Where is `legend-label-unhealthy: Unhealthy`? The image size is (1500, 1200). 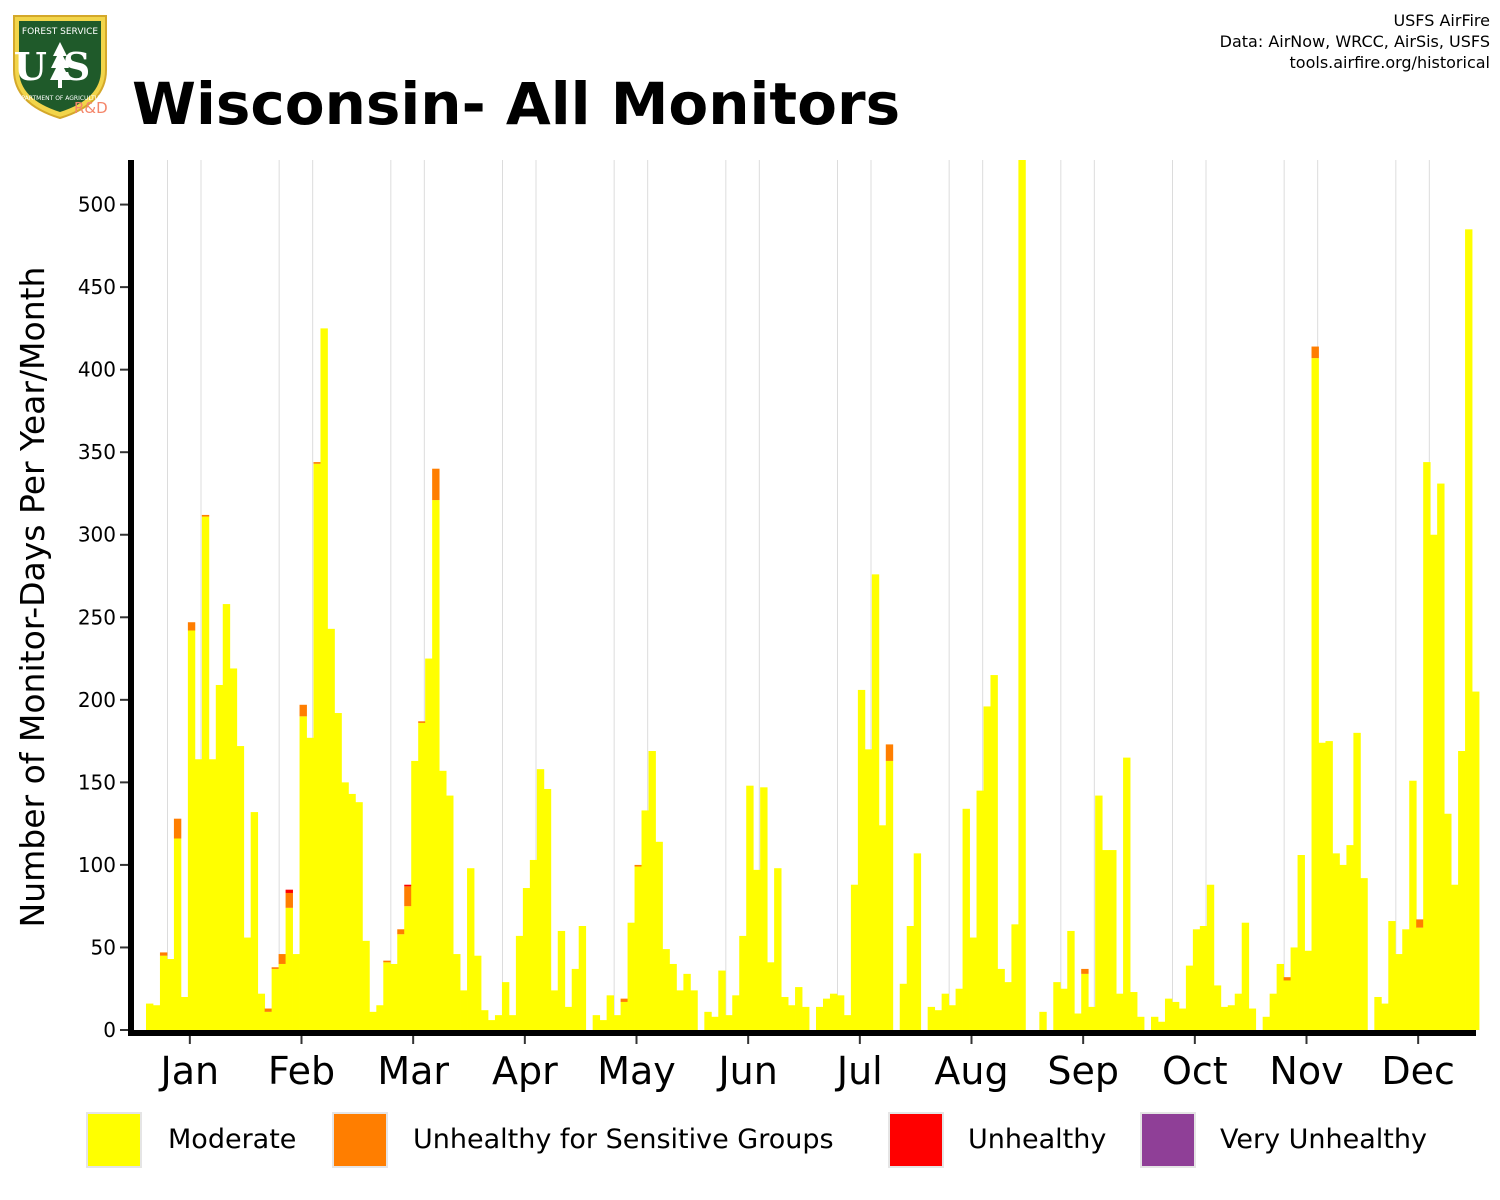 legend-label-unhealthy: Unhealthy is located at coordinates (1037, 1139).